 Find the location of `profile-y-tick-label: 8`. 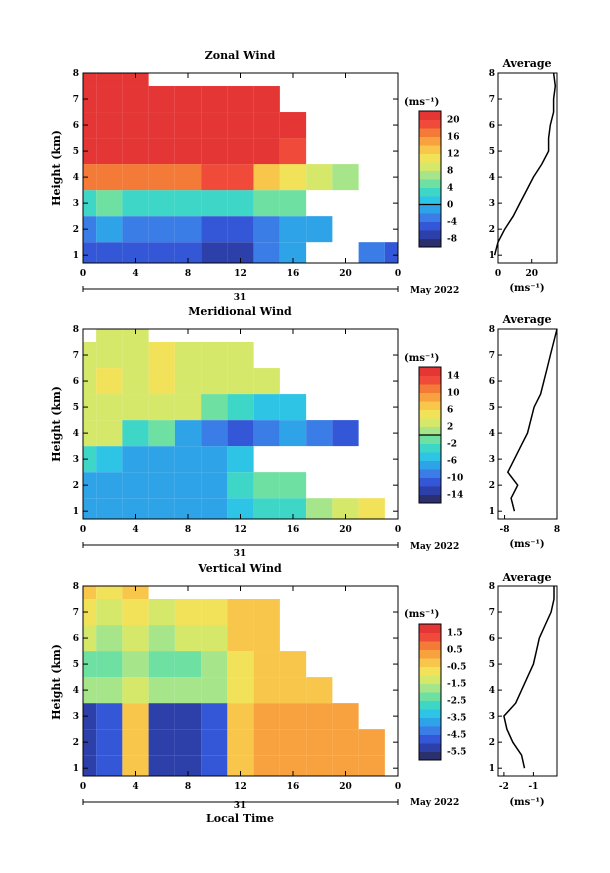

profile-y-tick-label: 8 is located at coordinates (492, 587).